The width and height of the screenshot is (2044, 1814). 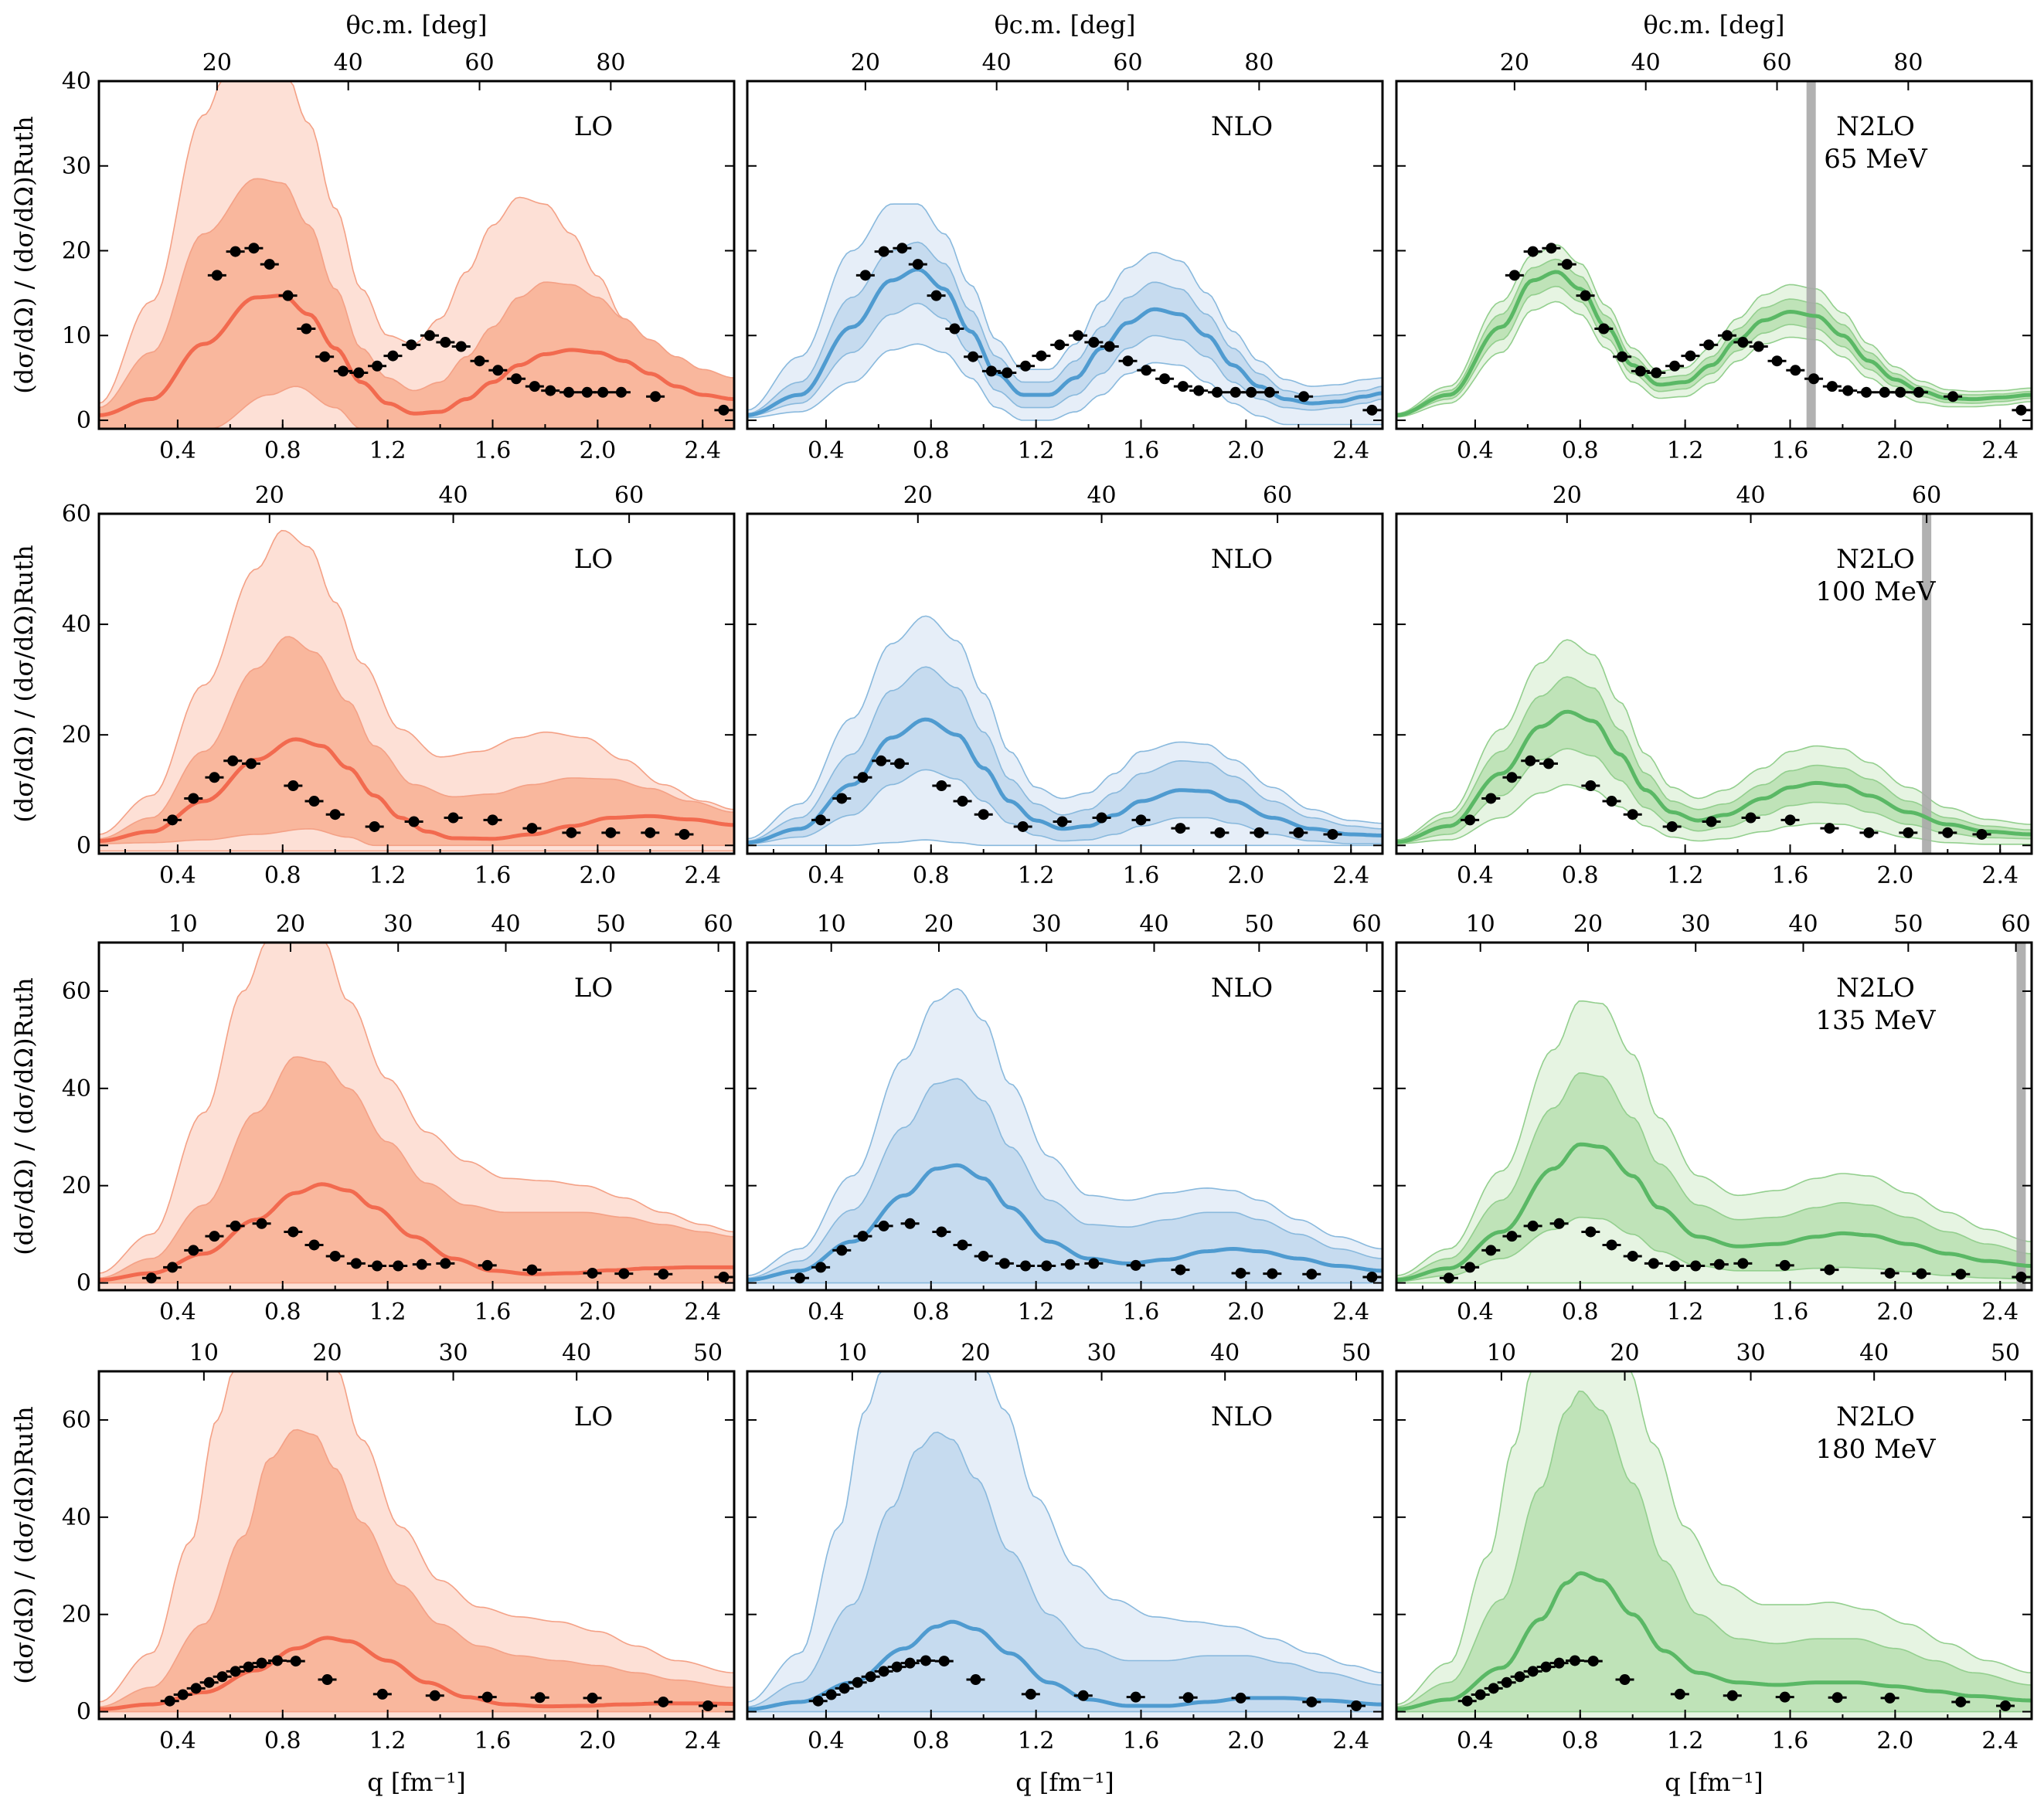 What do you see at coordinates (387, 450) in the screenshot?
I see `x-tick-label: 1.2` at bounding box center [387, 450].